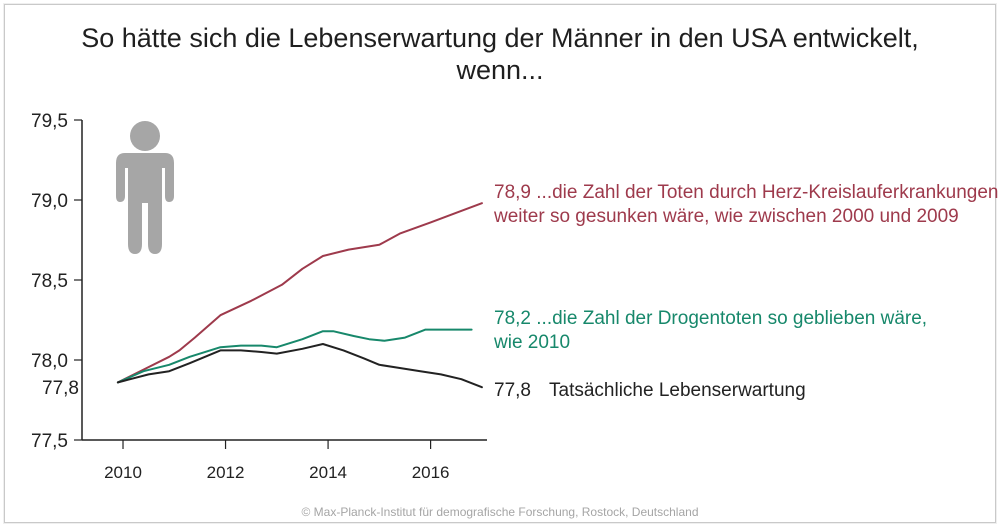  Describe the element at coordinates (49, 201) in the screenshot. I see `y-tick-label: 79,0` at that location.